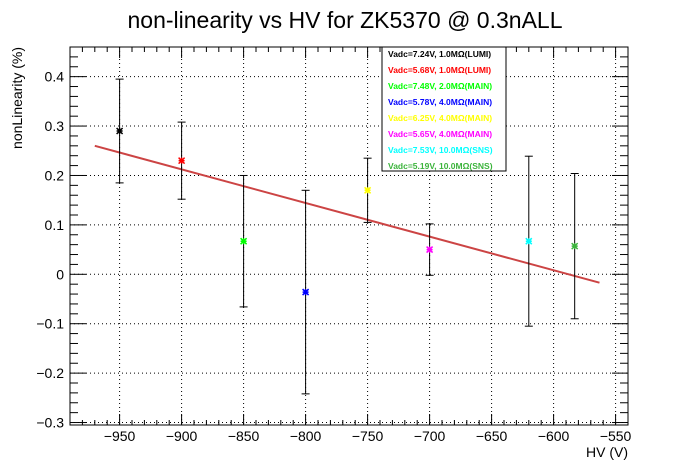 The image size is (698, 474). I want to click on x-tick-label: −600, so click(554, 436).